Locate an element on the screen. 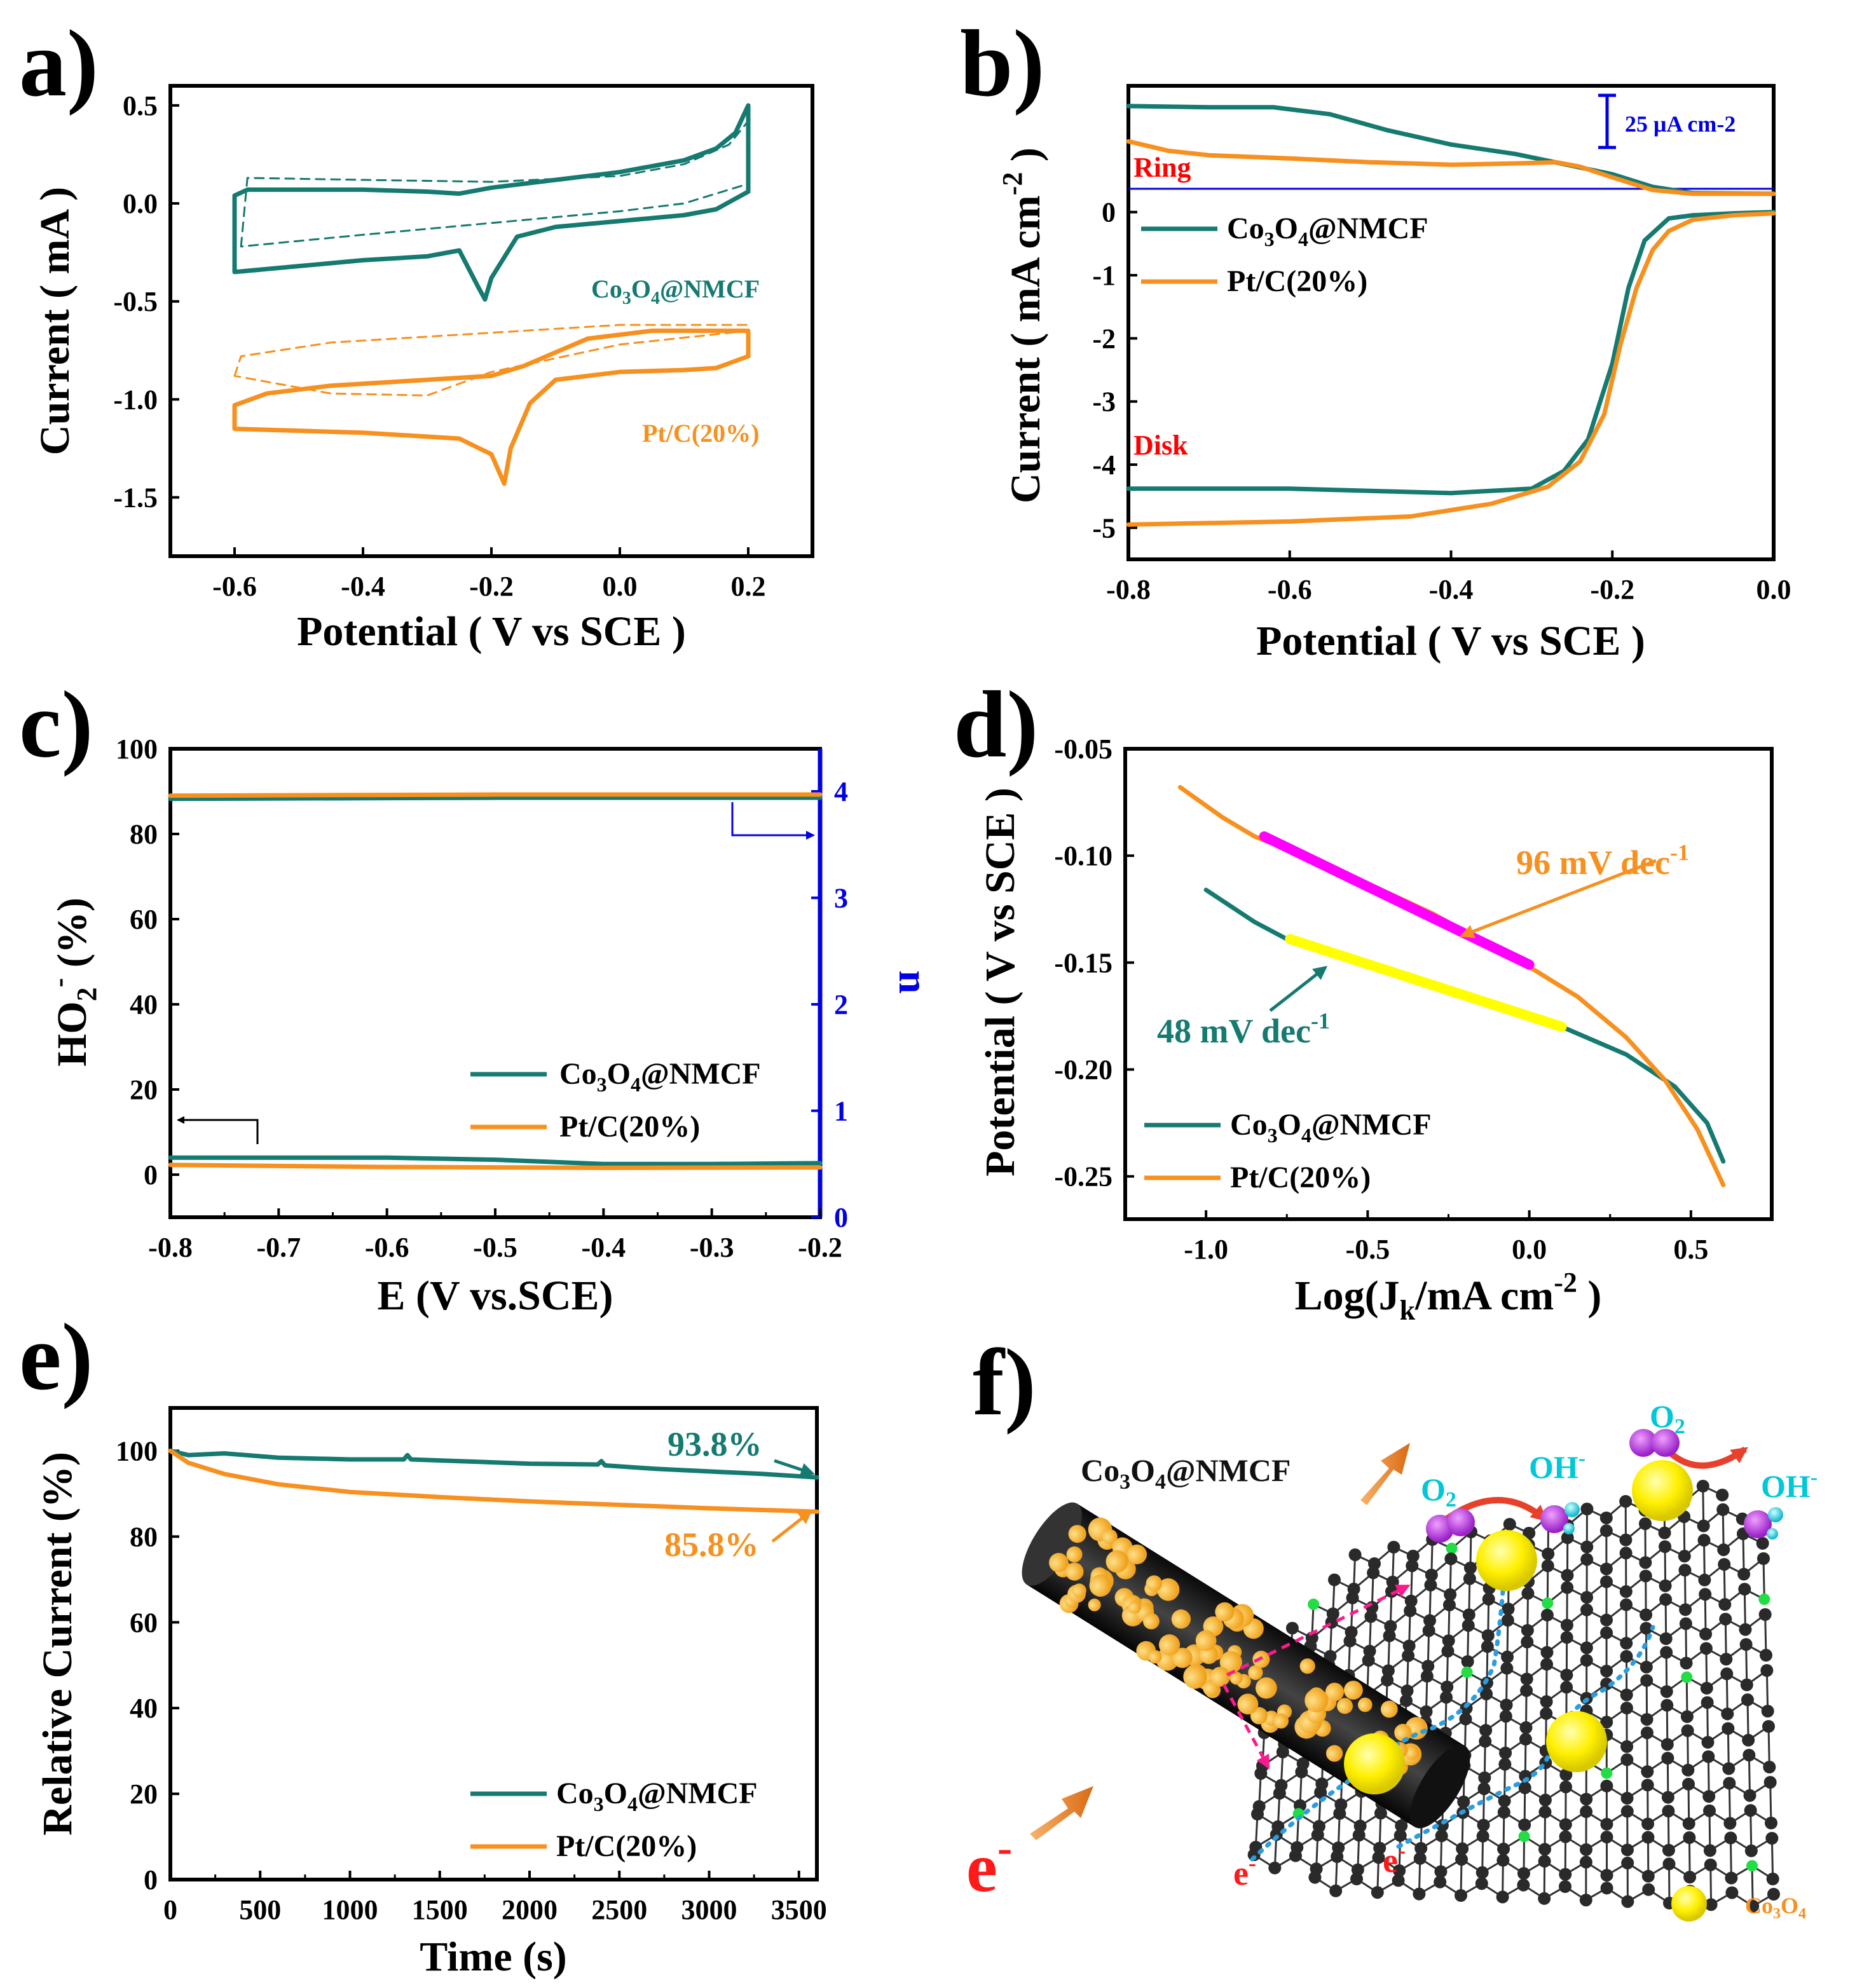 The image size is (1876, 1987). series-co3o4-nmcf-disk is located at coordinates (1451, 353).